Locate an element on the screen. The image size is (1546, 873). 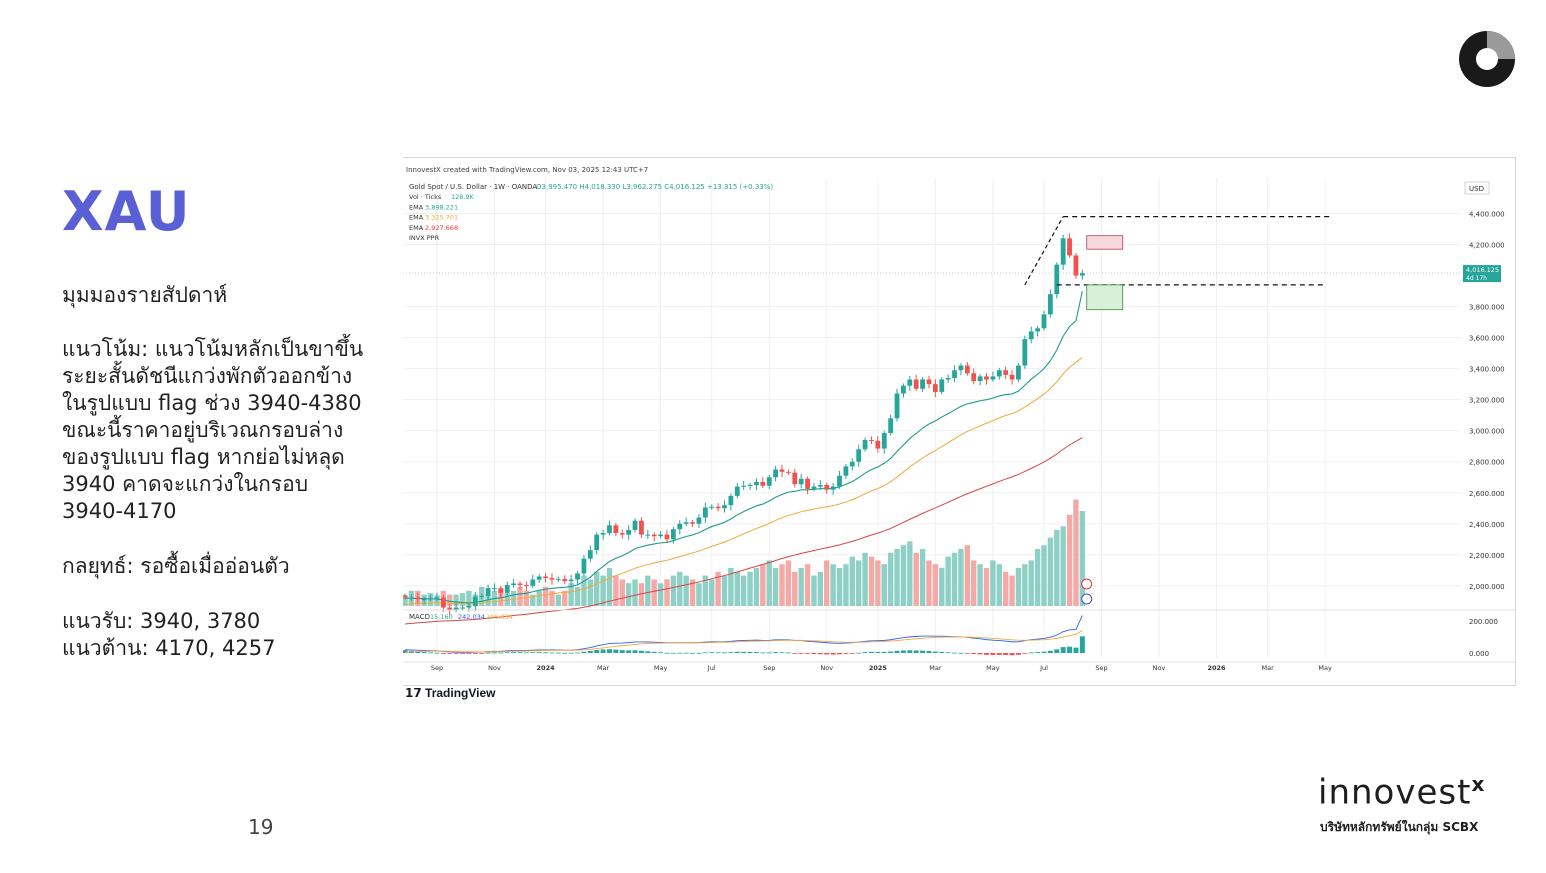
x-tick-label: Mar is located at coordinates (935, 668).